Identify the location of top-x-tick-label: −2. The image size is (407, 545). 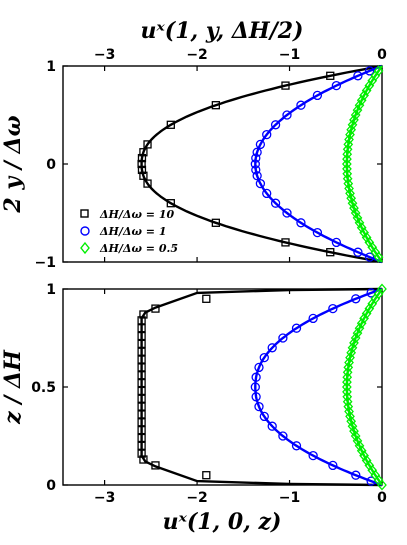
(196, 55).